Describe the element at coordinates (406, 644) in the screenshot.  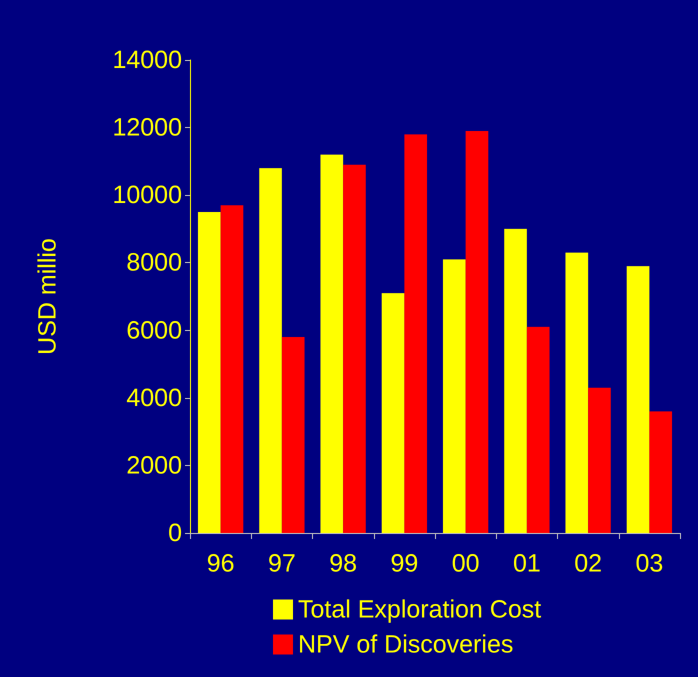
I see `legend-label: NPV of Discoveries` at that location.